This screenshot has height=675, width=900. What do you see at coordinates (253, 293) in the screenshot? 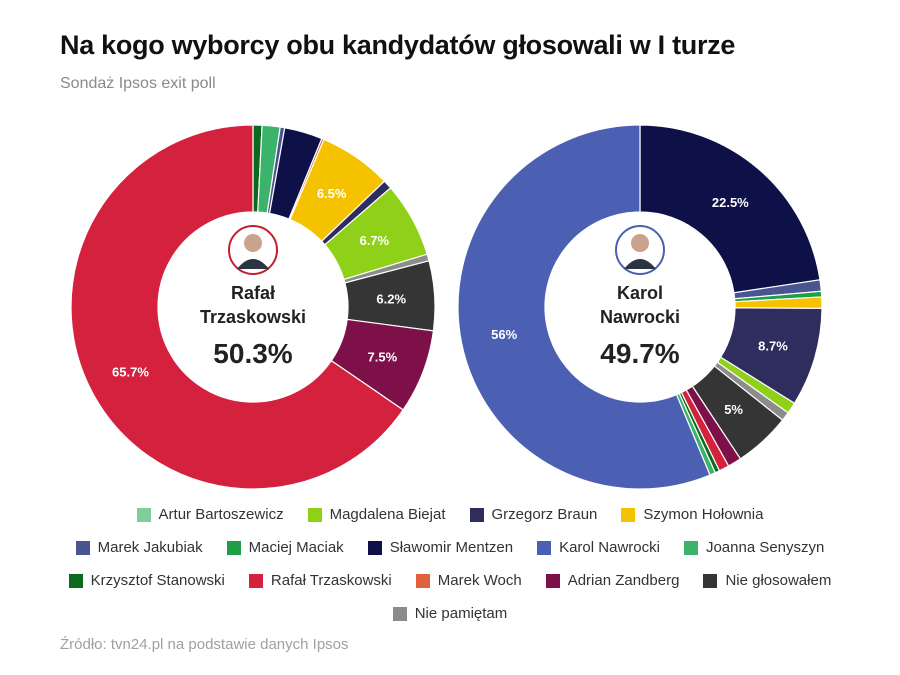
I see `candidate-first-name: Rafał` at bounding box center [253, 293].